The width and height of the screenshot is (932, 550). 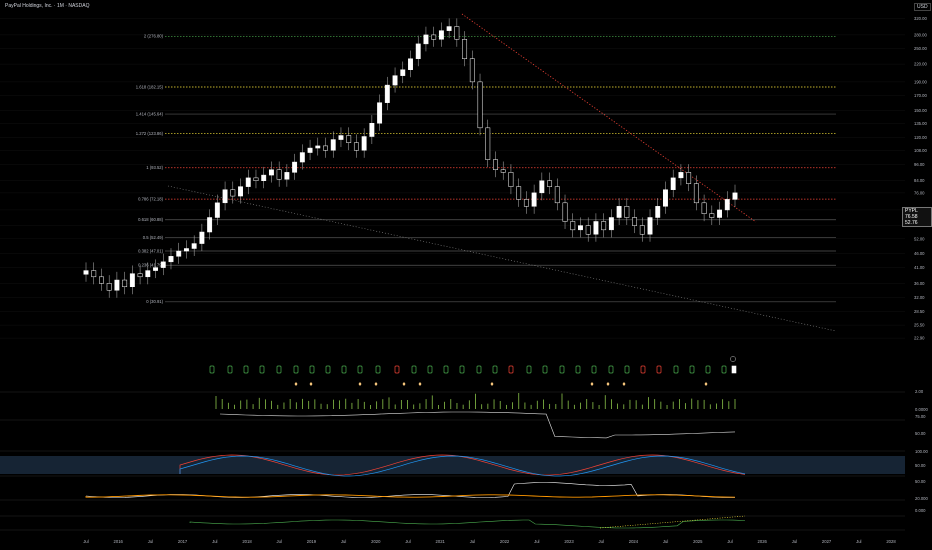 I want to click on time-axis-label: 2026, so click(x=763, y=541).